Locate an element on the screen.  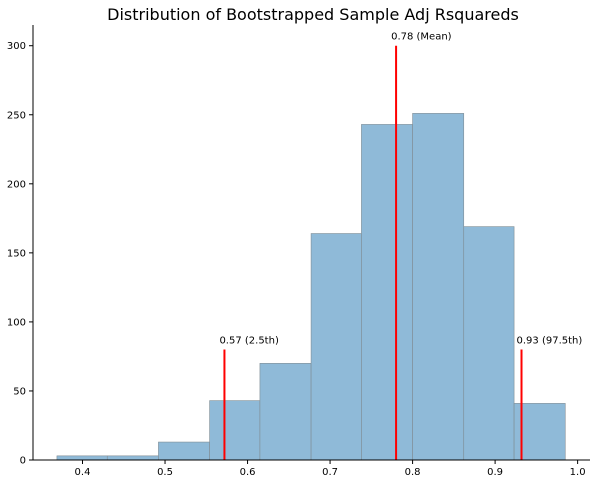
y-tick-label: 50 is located at coordinates (19, 391).